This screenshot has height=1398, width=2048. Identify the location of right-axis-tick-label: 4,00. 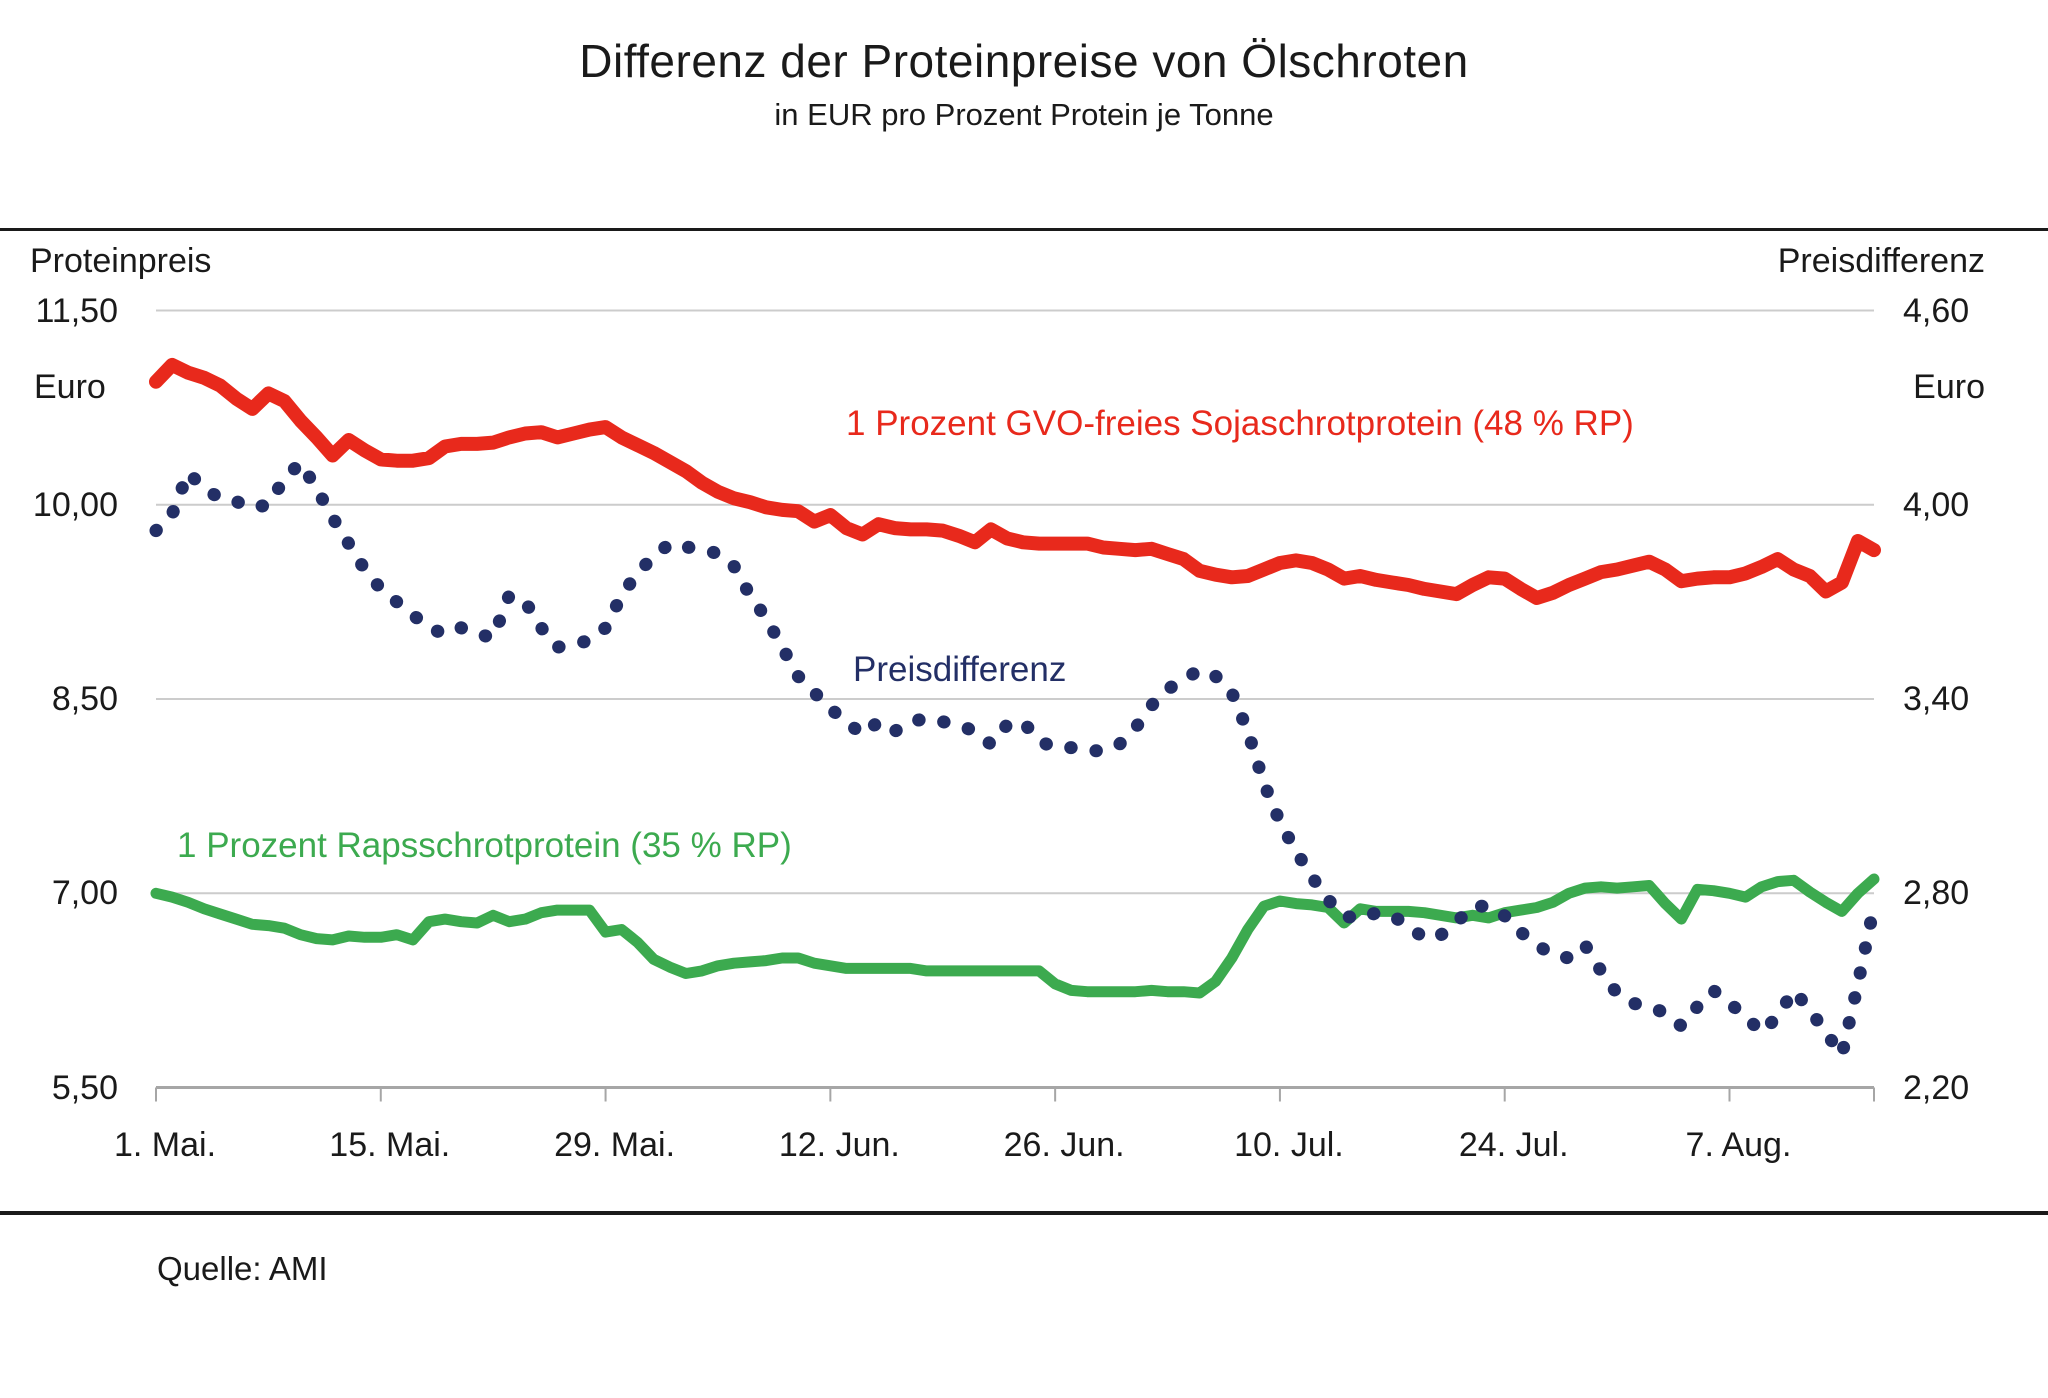
(1936, 504).